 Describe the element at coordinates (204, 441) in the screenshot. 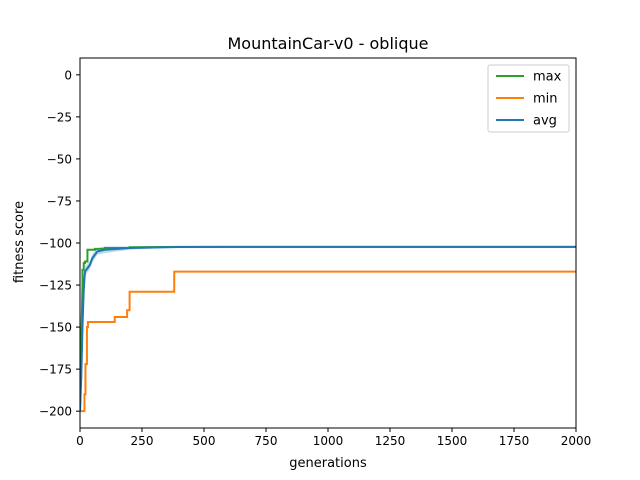

I see `x-tick-label: 500` at that location.